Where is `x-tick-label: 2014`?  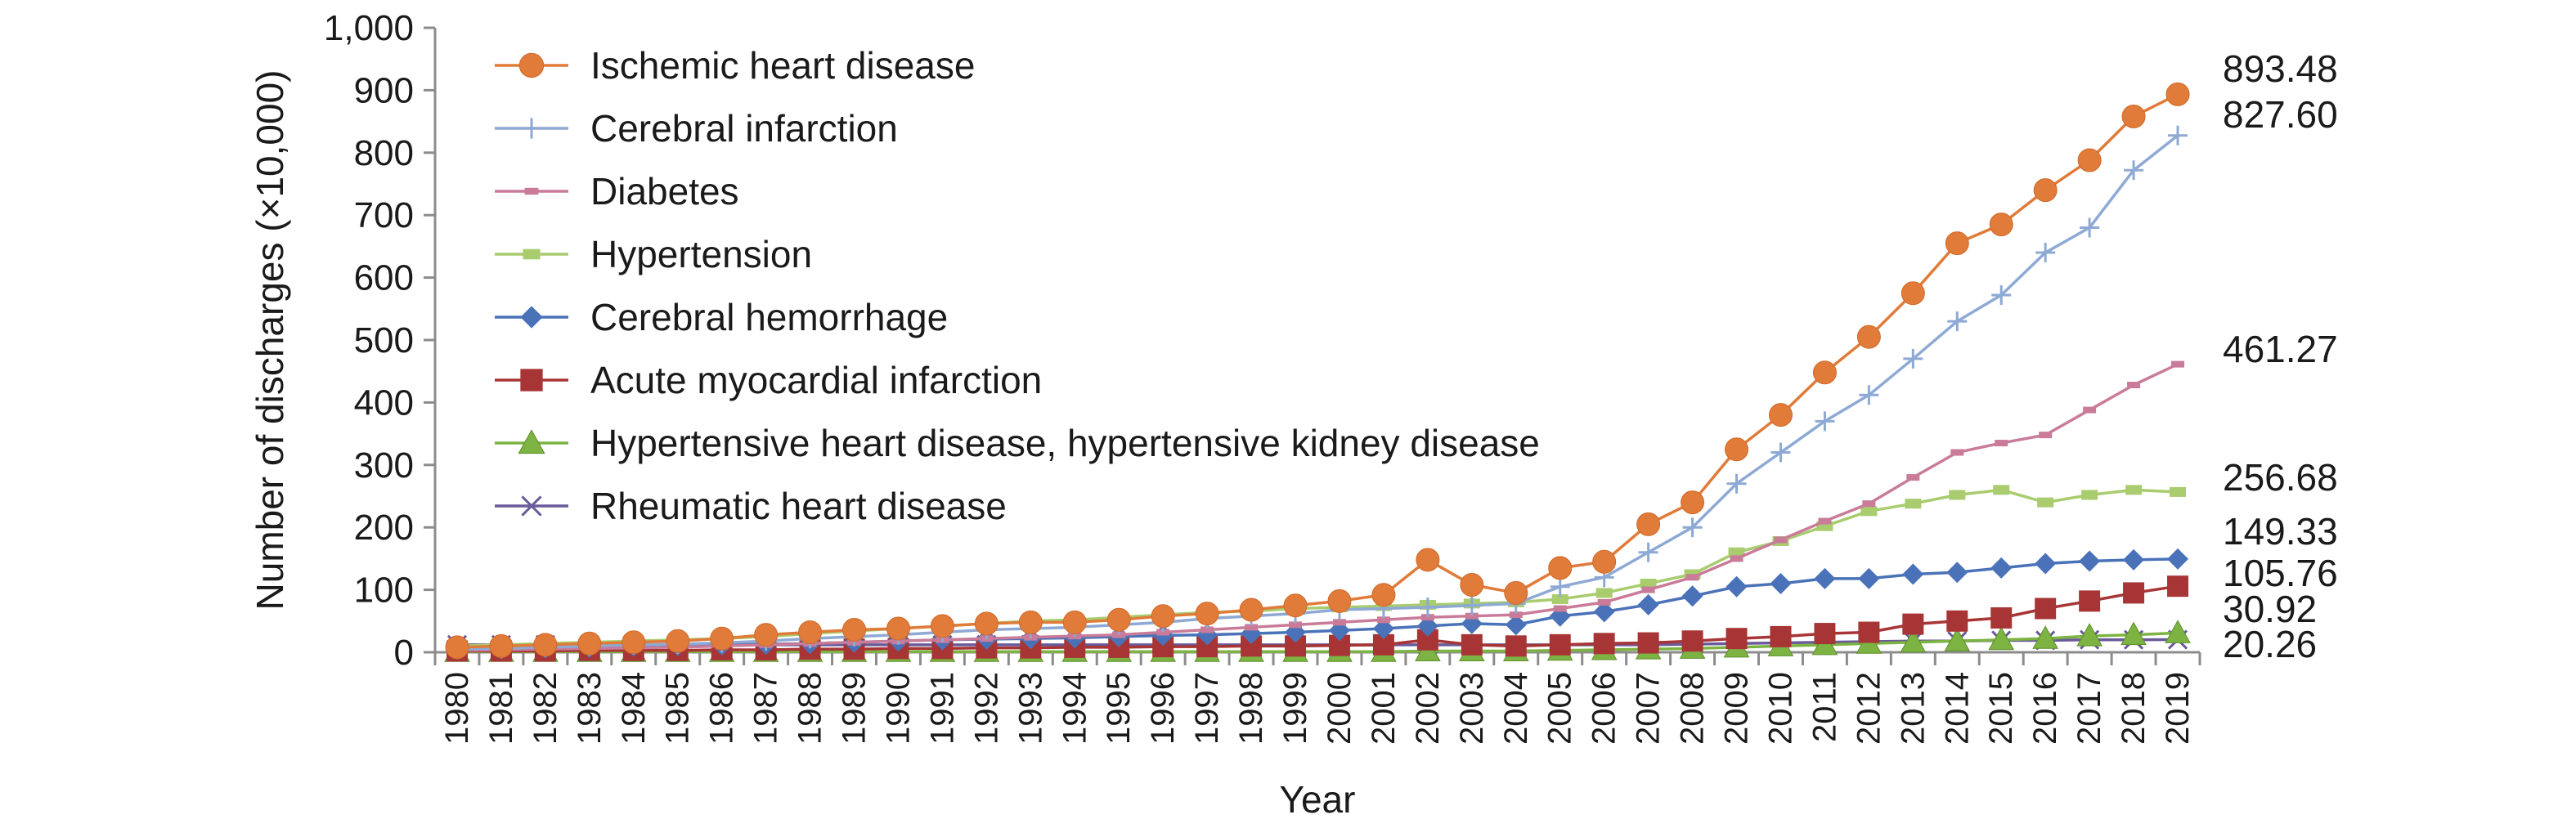
x-tick-label: 2014 is located at coordinates (1957, 708).